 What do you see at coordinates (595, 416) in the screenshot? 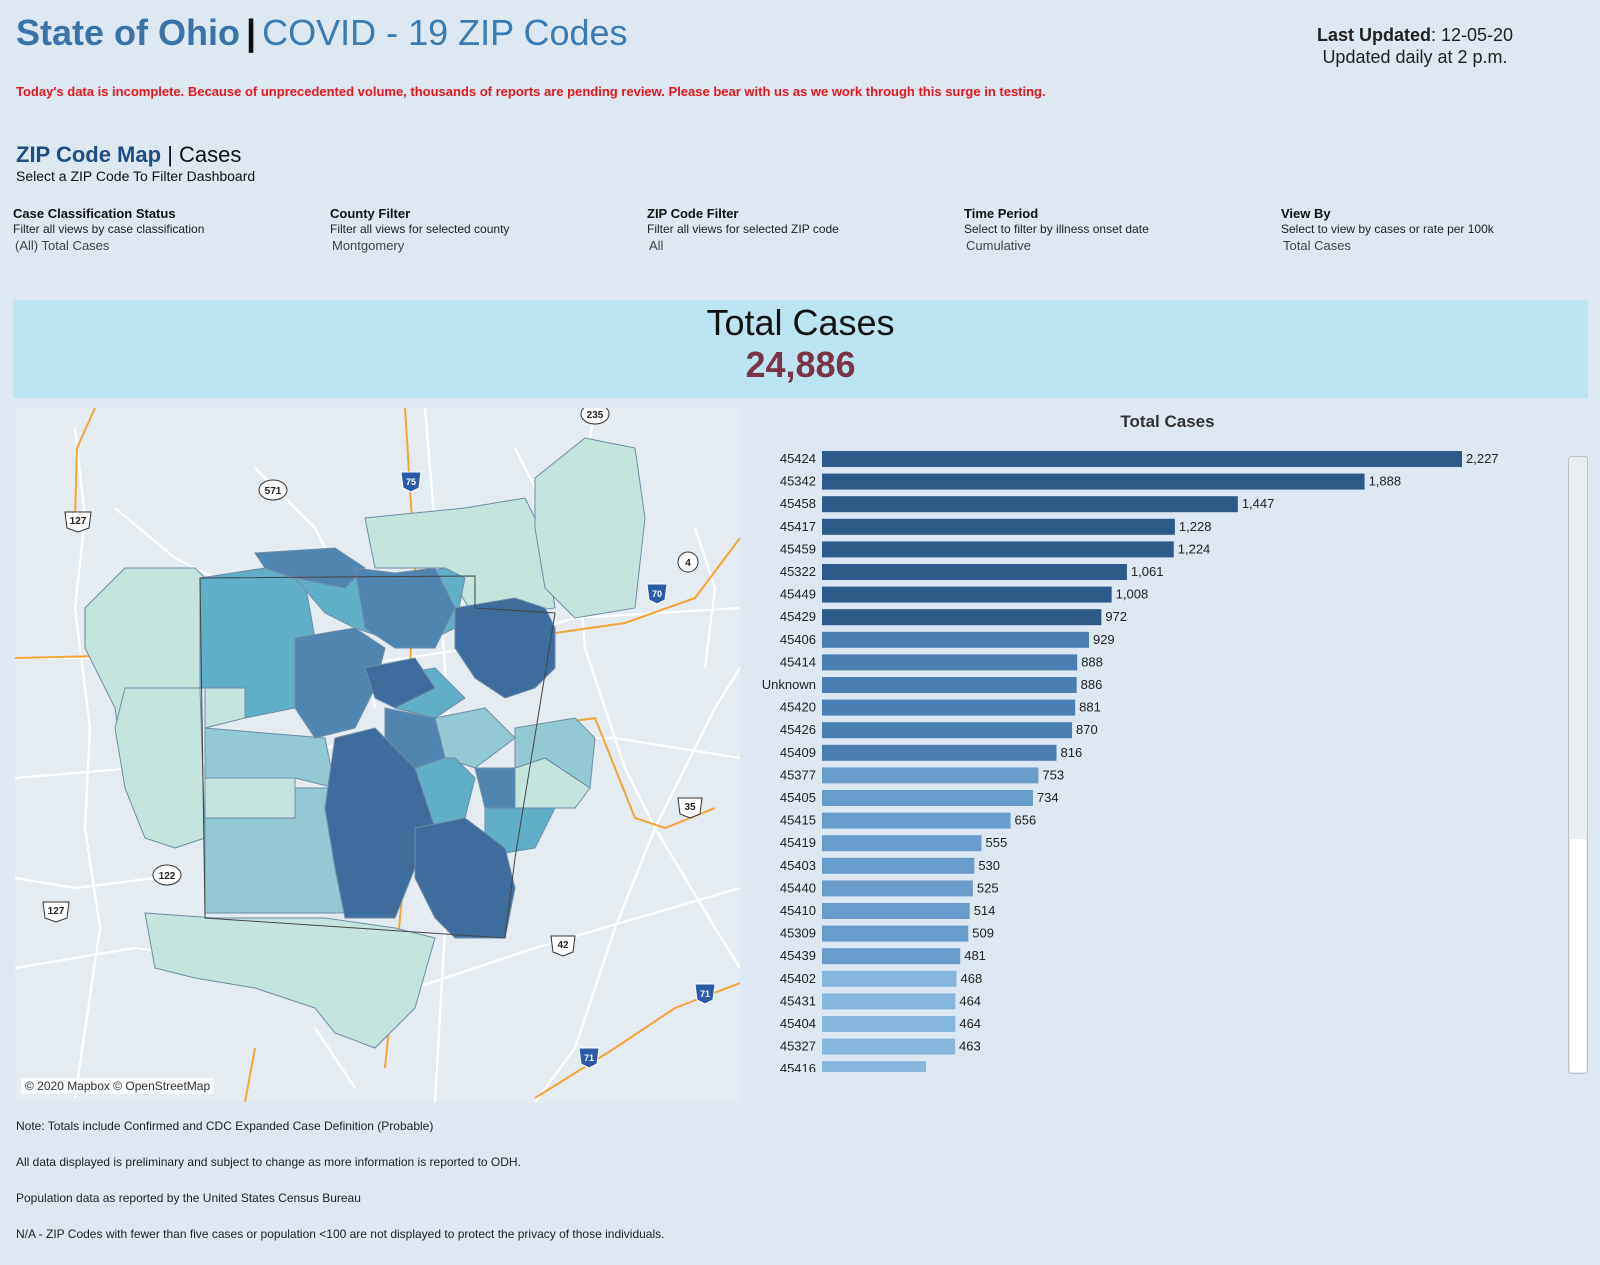
I see `route-shield-icon: 235` at bounding box center [595, 416].